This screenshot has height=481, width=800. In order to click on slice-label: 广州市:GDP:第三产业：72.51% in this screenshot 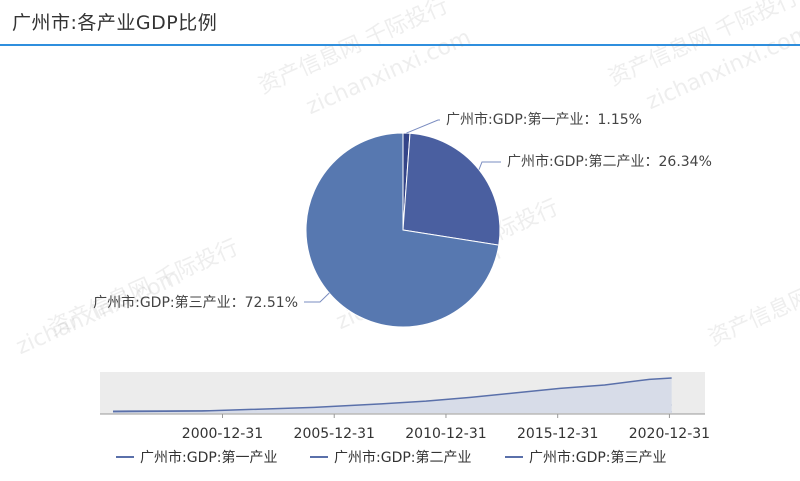, I will do `click(195, 302)`.